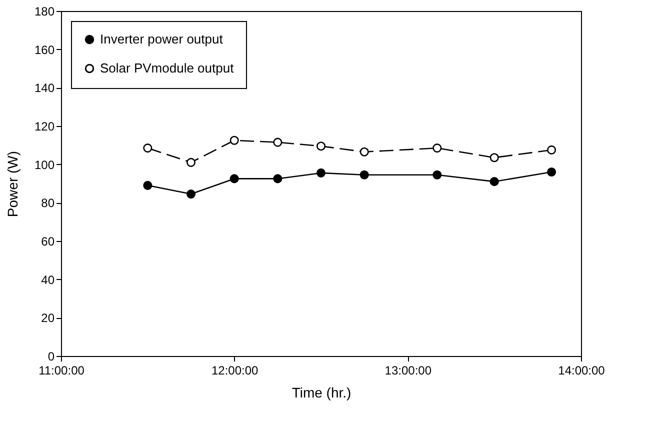 The image size is (665, 435). I want to click on x-tick-label: 11:00:00, so click(61, 371).